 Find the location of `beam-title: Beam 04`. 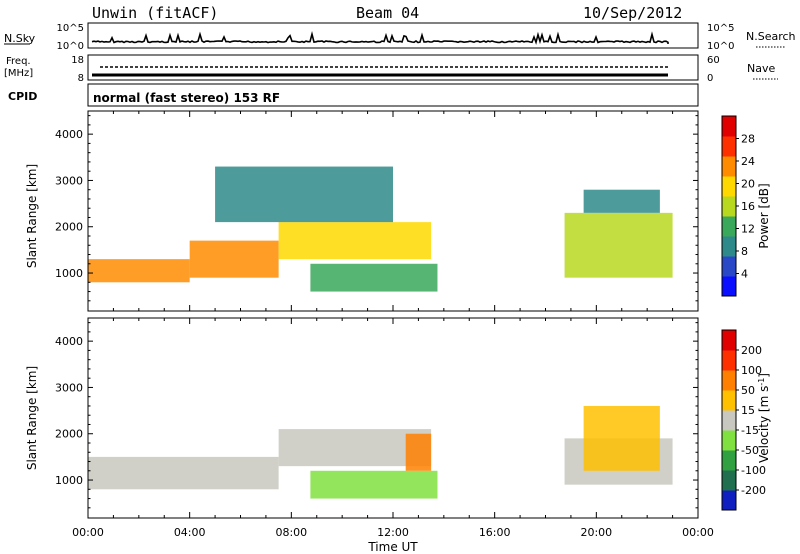

beam-title: Beam 04 is located at coordinates (387, 13).